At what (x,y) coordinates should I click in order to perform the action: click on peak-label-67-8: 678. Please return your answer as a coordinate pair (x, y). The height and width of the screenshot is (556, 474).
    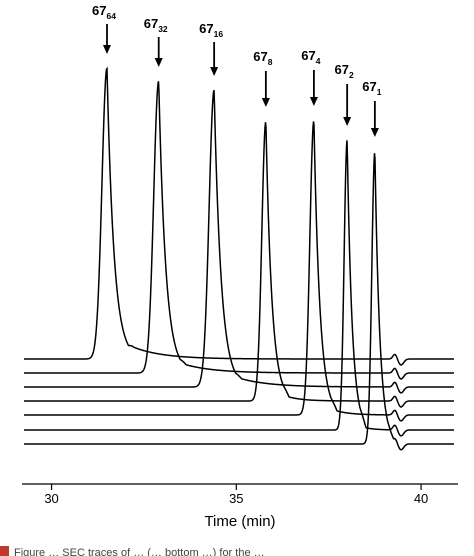
    Looking at the image, I should click on (262, 58).